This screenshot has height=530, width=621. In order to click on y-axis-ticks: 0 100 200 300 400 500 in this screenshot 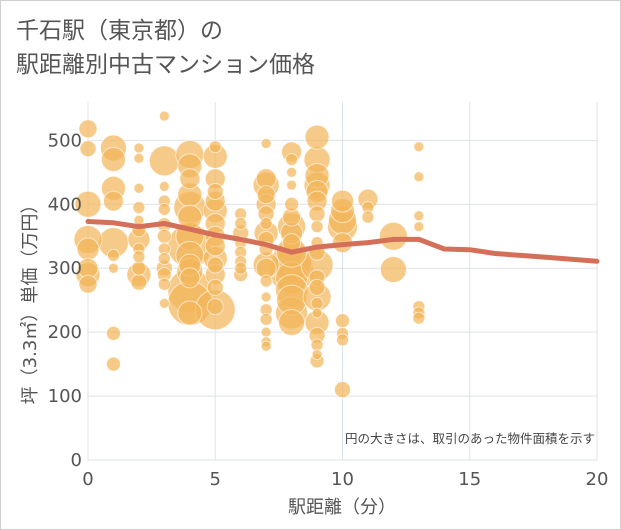, I will do `click(65, 300)`.